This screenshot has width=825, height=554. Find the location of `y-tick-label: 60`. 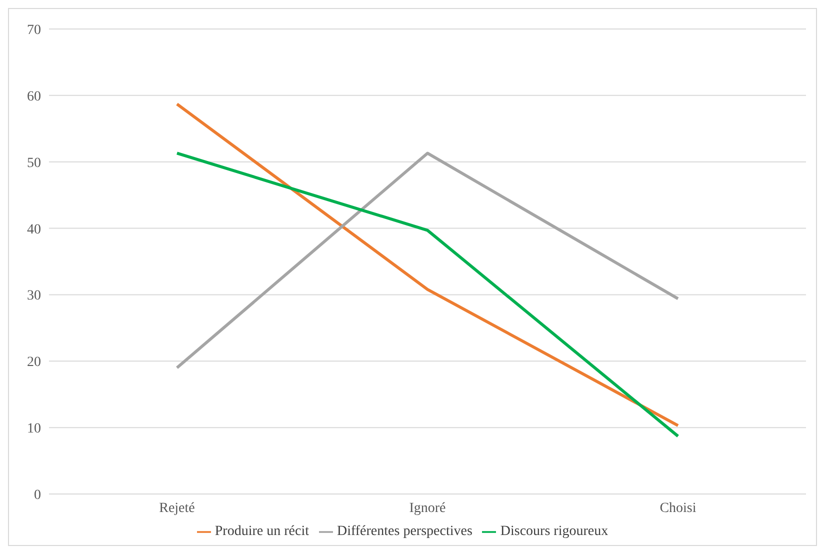

y-tick-label: 60 is located at coordinates (34, 96).